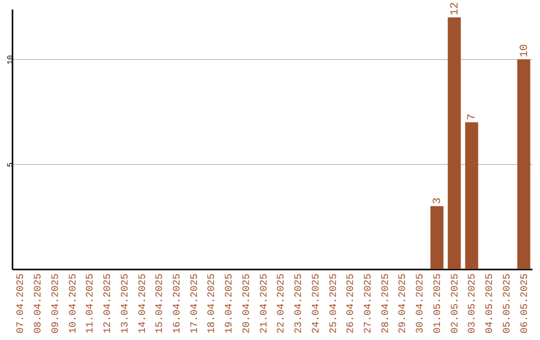 This screenshot has height=340, width=540. Describe the element at coordinates (212, 304) in the screenshot. I see `x-tick-label: 18.04.2025` at that location.